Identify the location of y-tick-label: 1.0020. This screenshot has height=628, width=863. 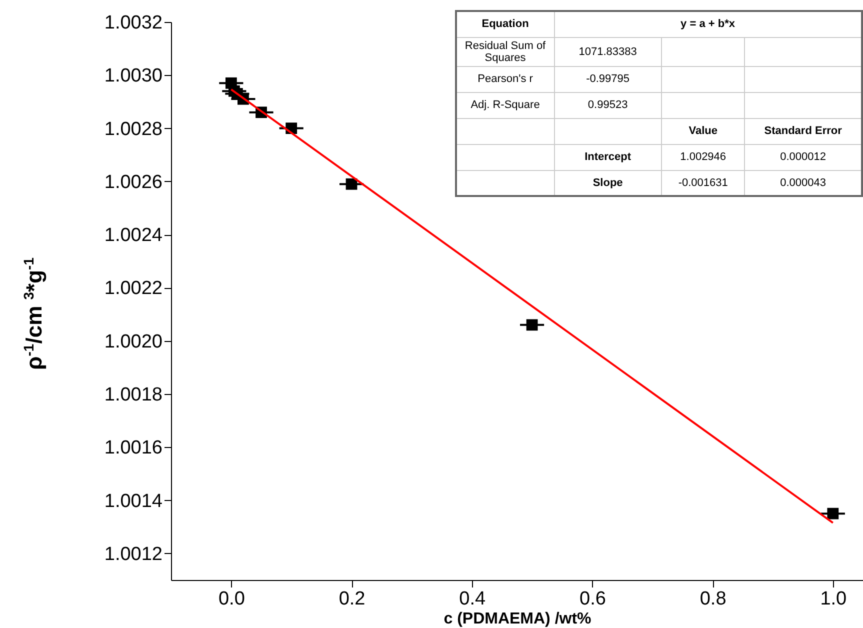
(133, 341).